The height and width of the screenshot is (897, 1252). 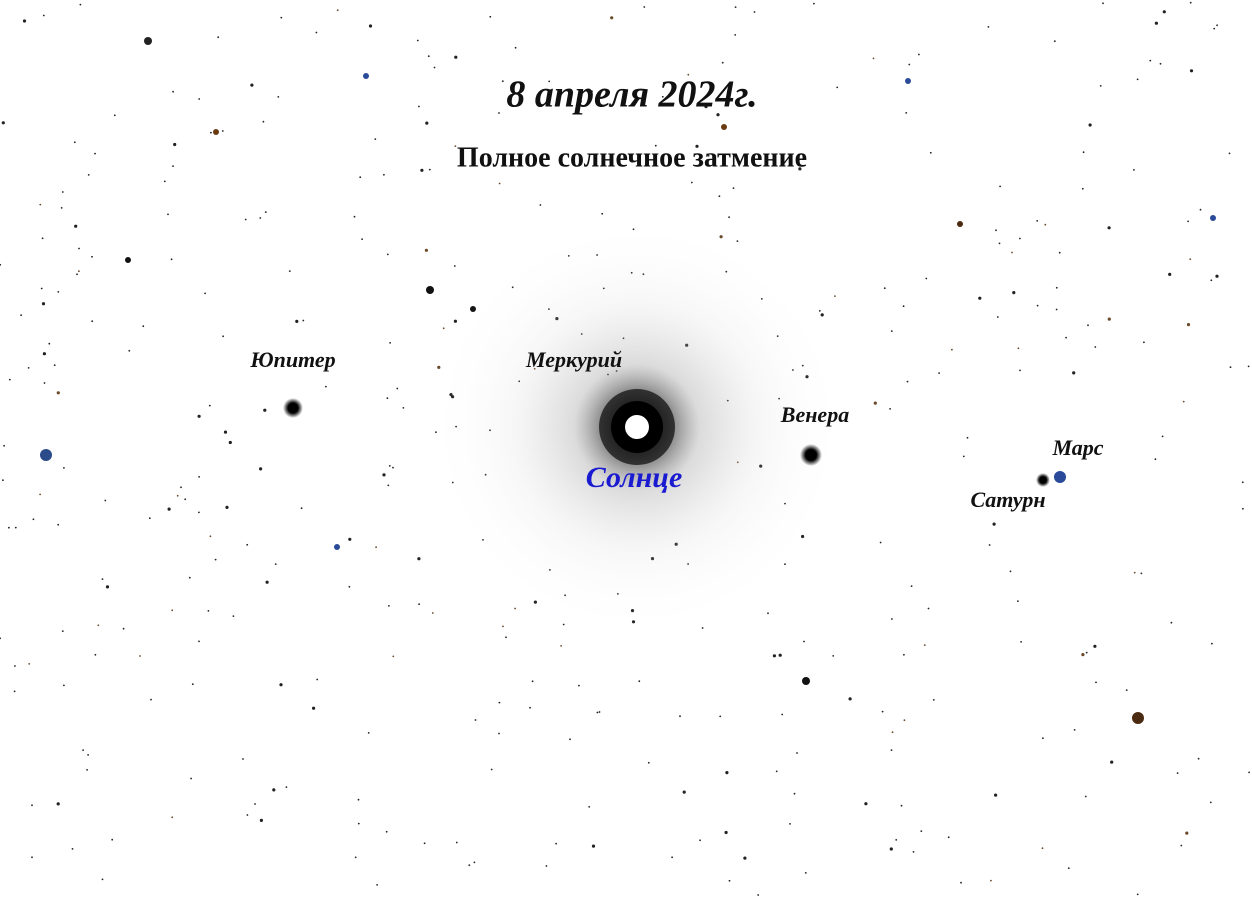 What do you see at coordinates (811, 455) in the screenshot?
I see `venus` at bounding box center [811, 455].